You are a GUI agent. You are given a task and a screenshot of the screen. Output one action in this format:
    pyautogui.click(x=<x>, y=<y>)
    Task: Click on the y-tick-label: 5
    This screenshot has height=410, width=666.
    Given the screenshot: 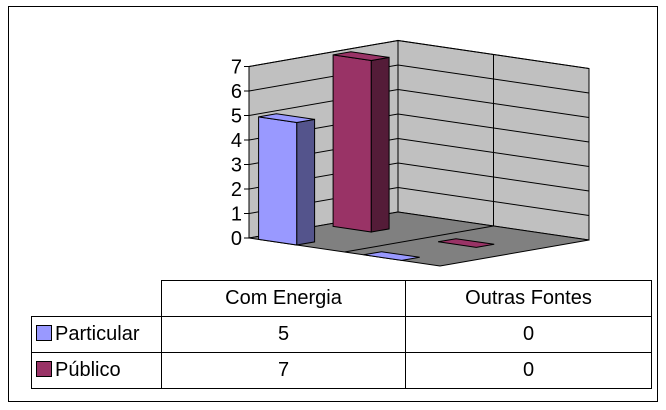 What is the action you would take?
    pyautogui.click(x=236, y=117)
    